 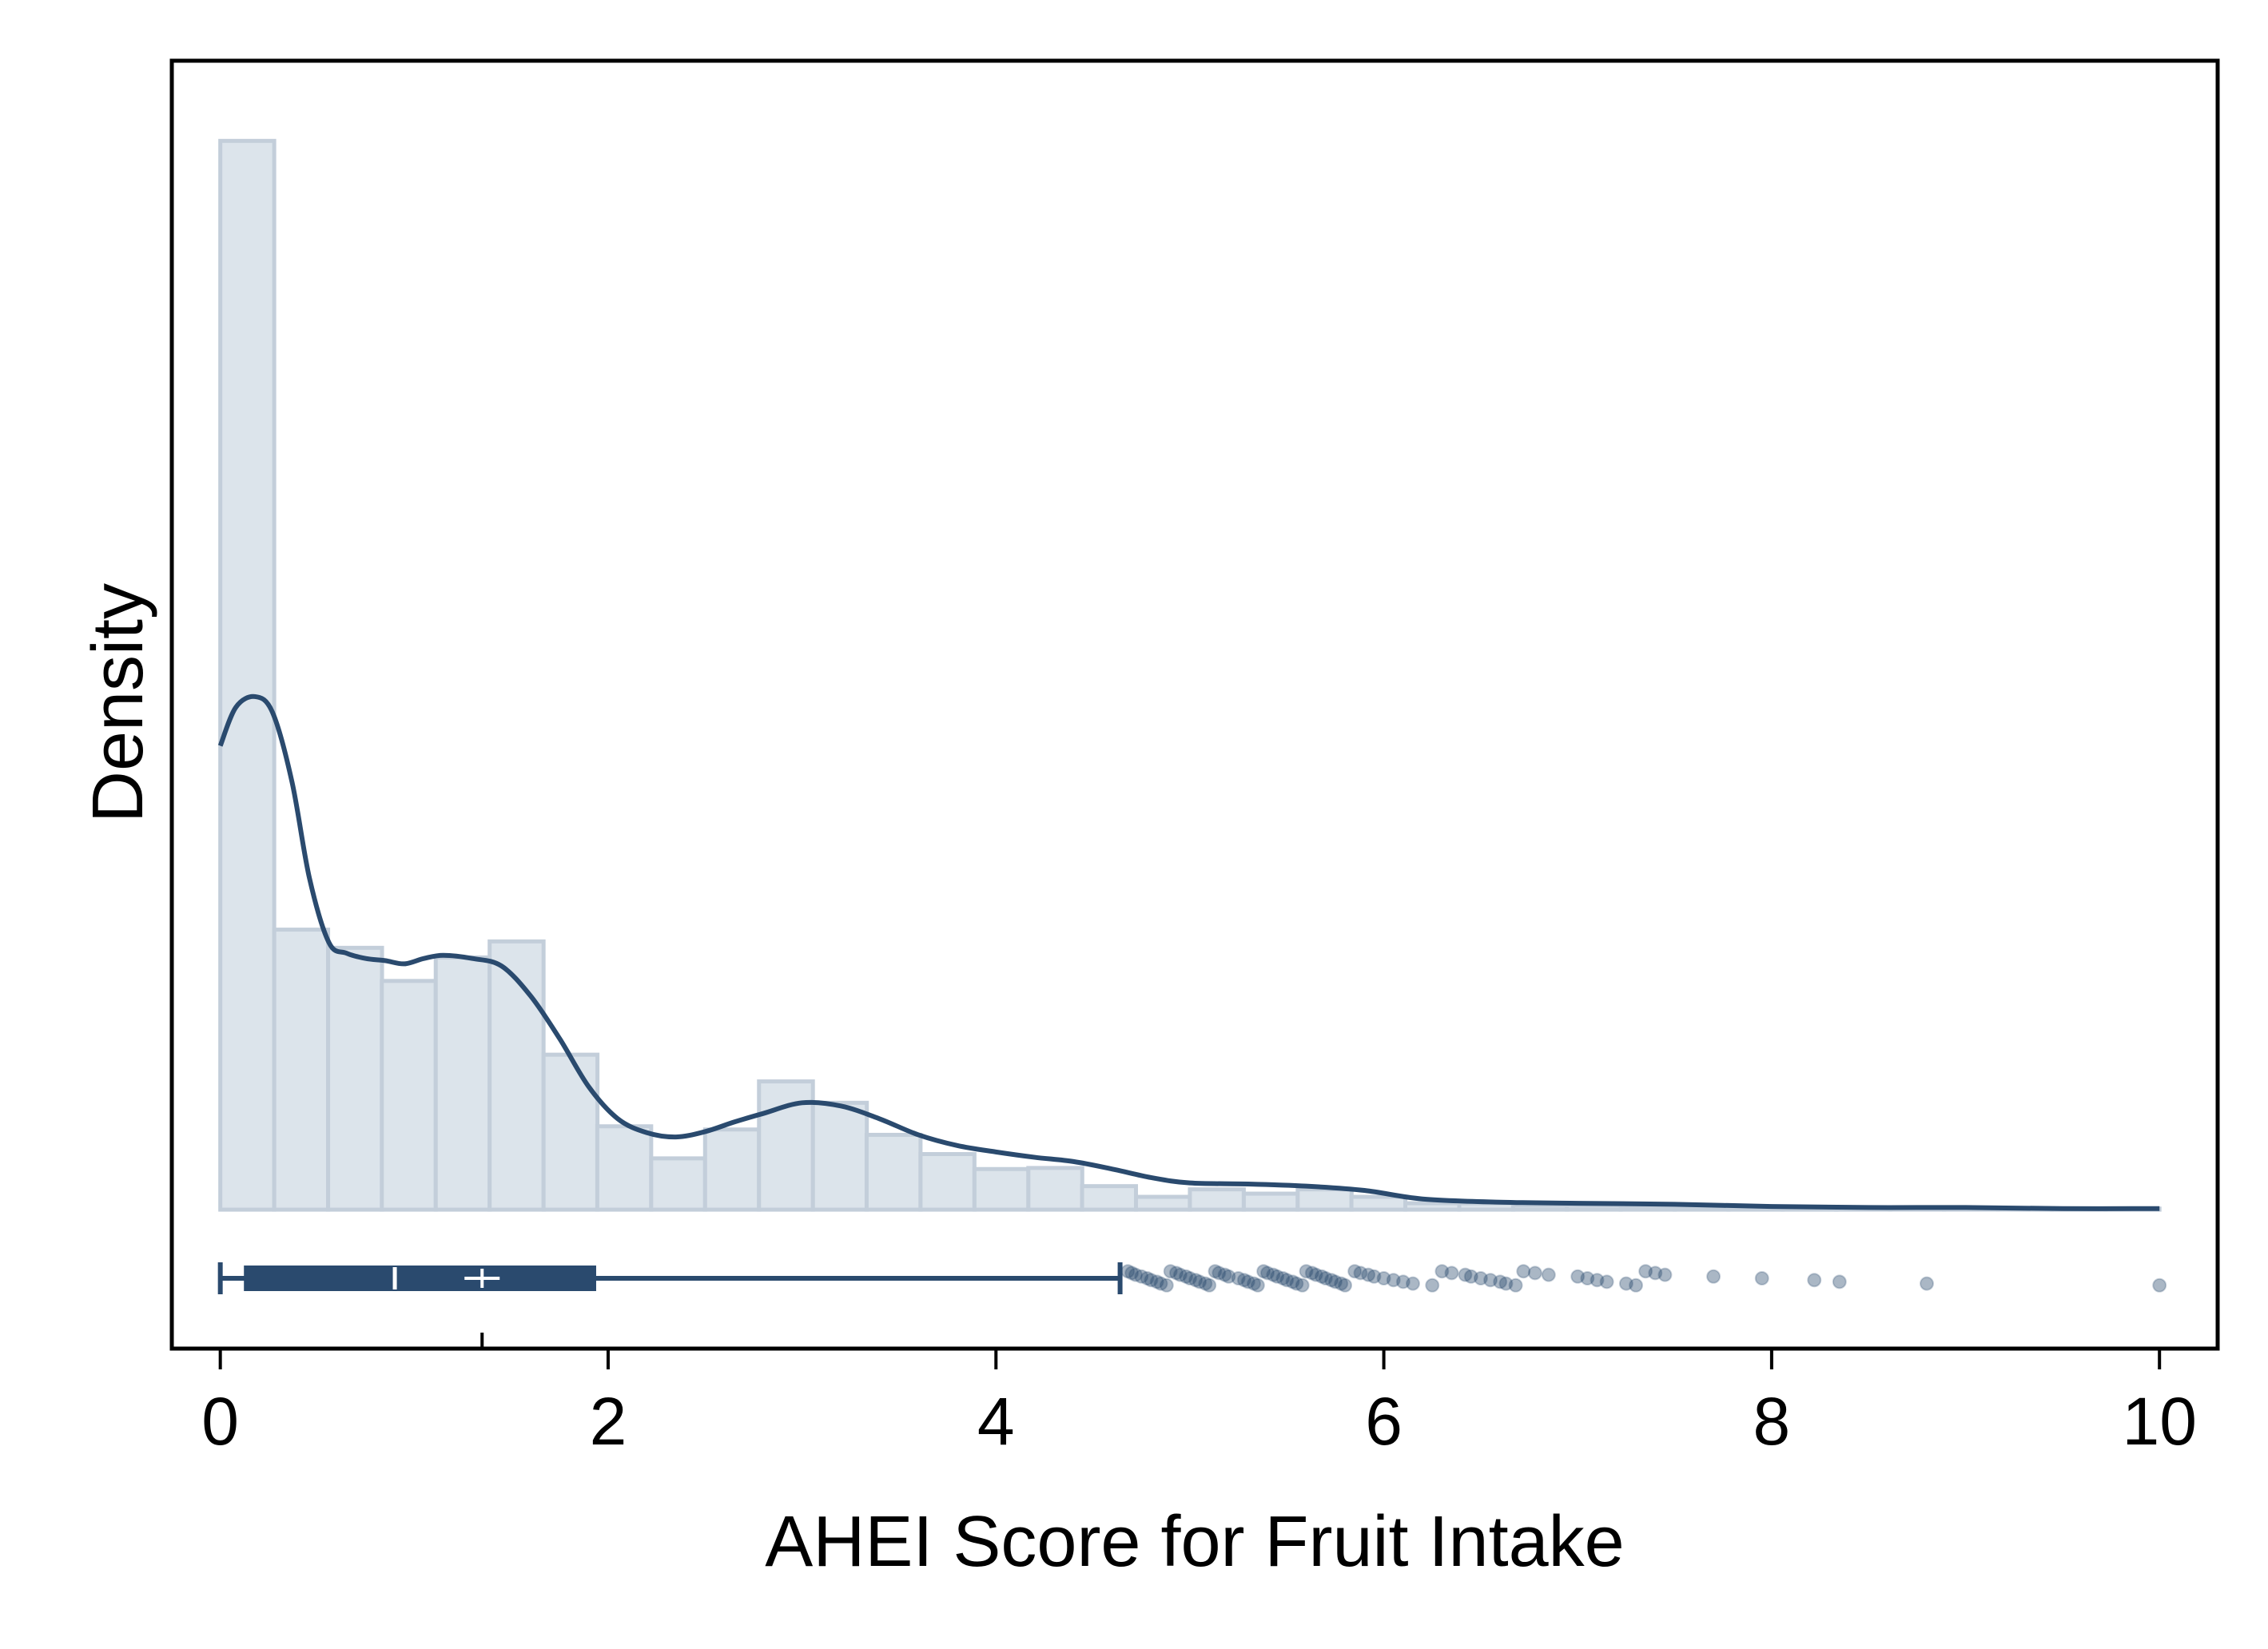 I want to click on y-axis-title: Density, so click(x=118, y=703).